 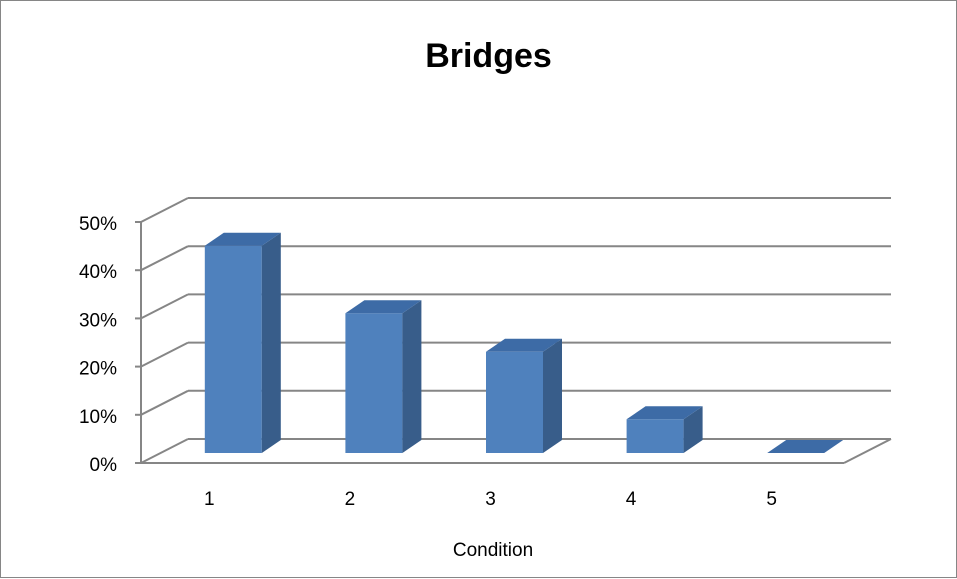 I want to click on x-tick-label: 5, so click(x=771, y=499).